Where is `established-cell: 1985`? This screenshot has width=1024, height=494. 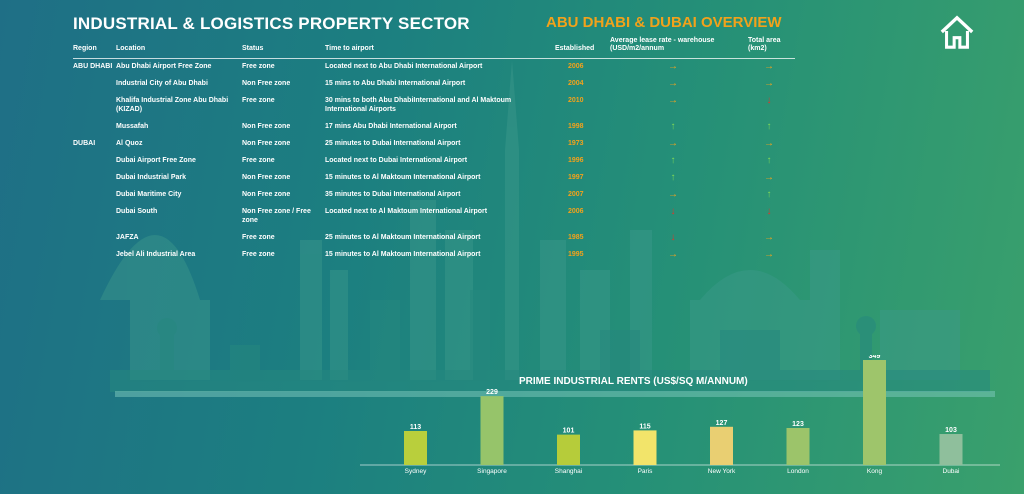
established-cell: 1985 is located at coordinates (576, 237).